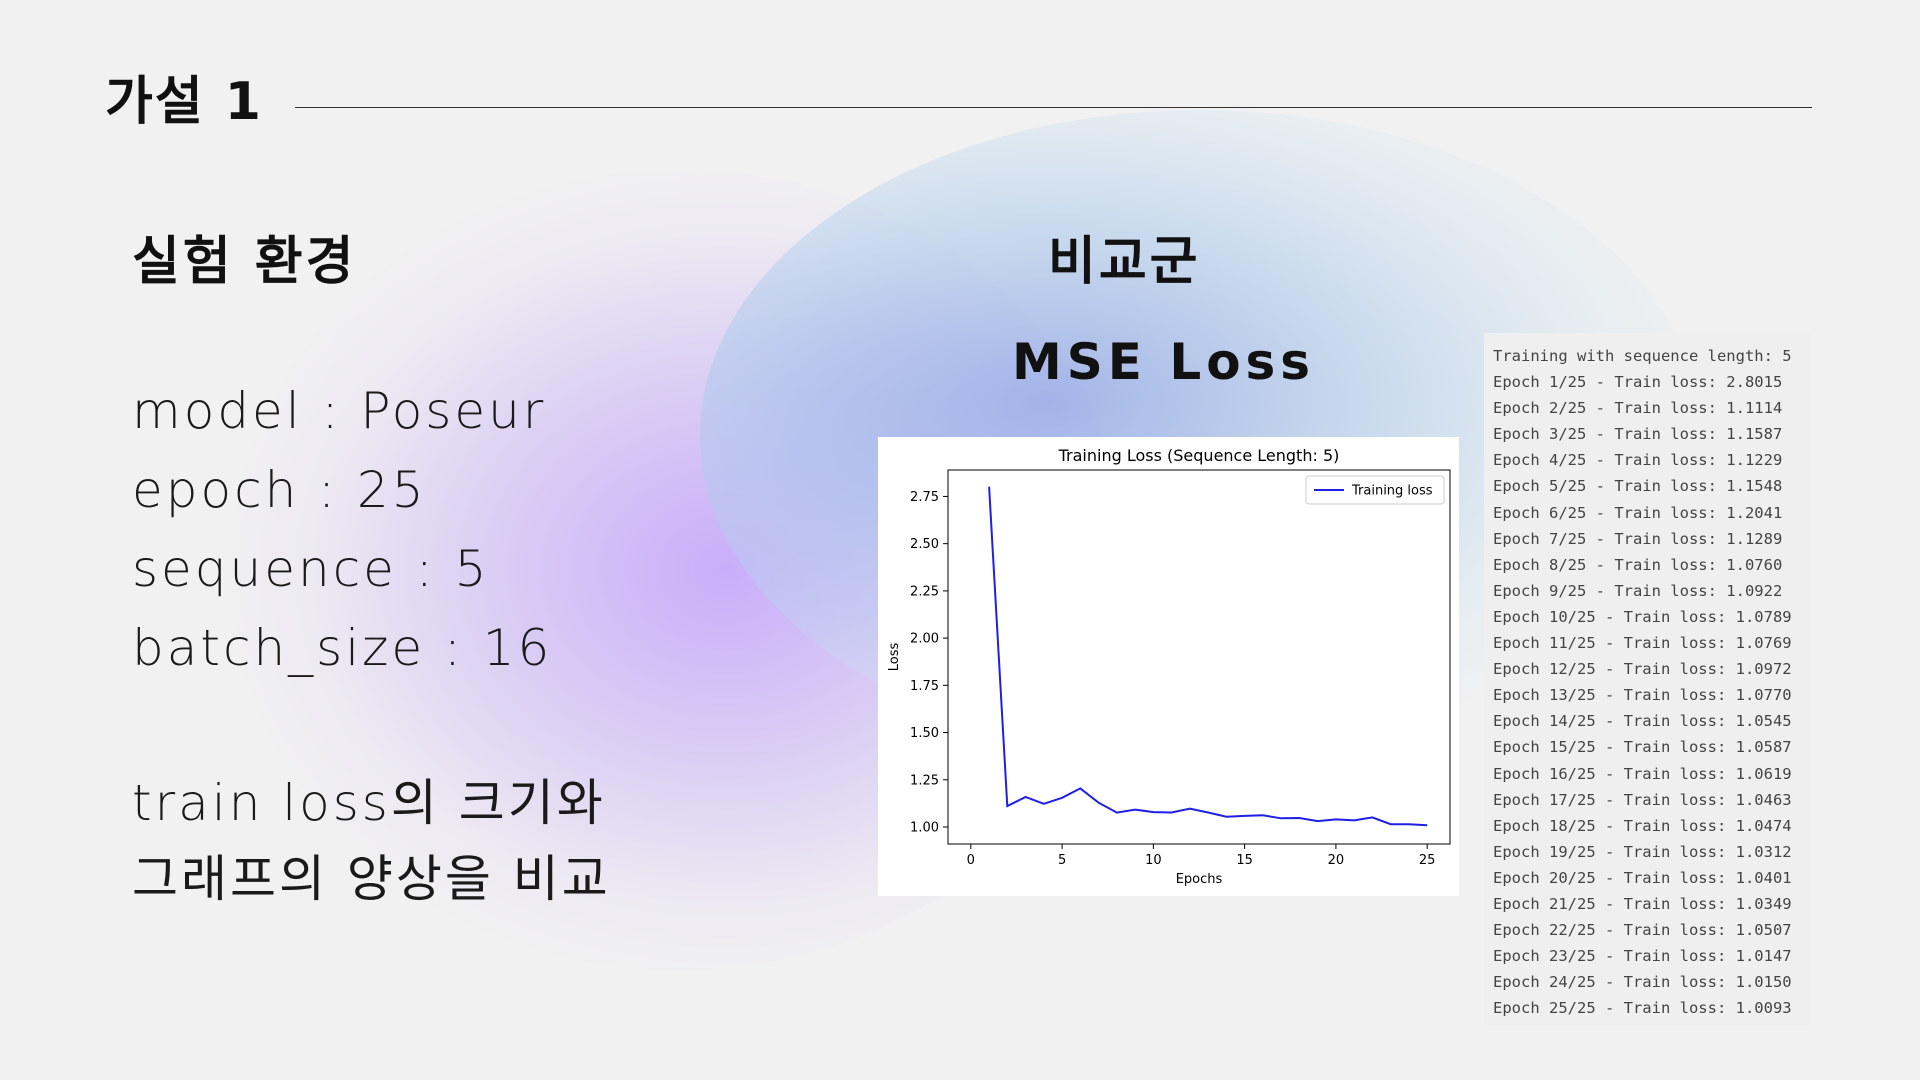 The height and width of the screenshot is (1080, 1920). What do you see at coordinates (1336, 860) in the screenshot?
I see `x-tick-label: 20` at bounding box center [1336, 860].